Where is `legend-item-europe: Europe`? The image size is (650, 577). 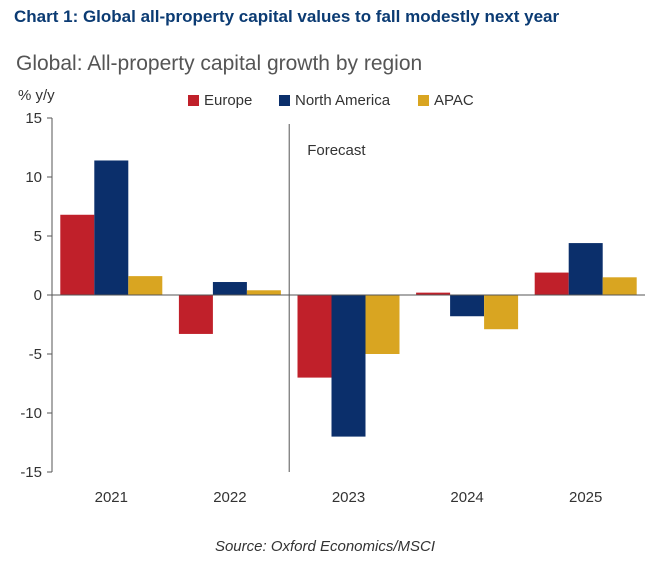 legend-item-europe: Europe is located at coordinates (220, 100).